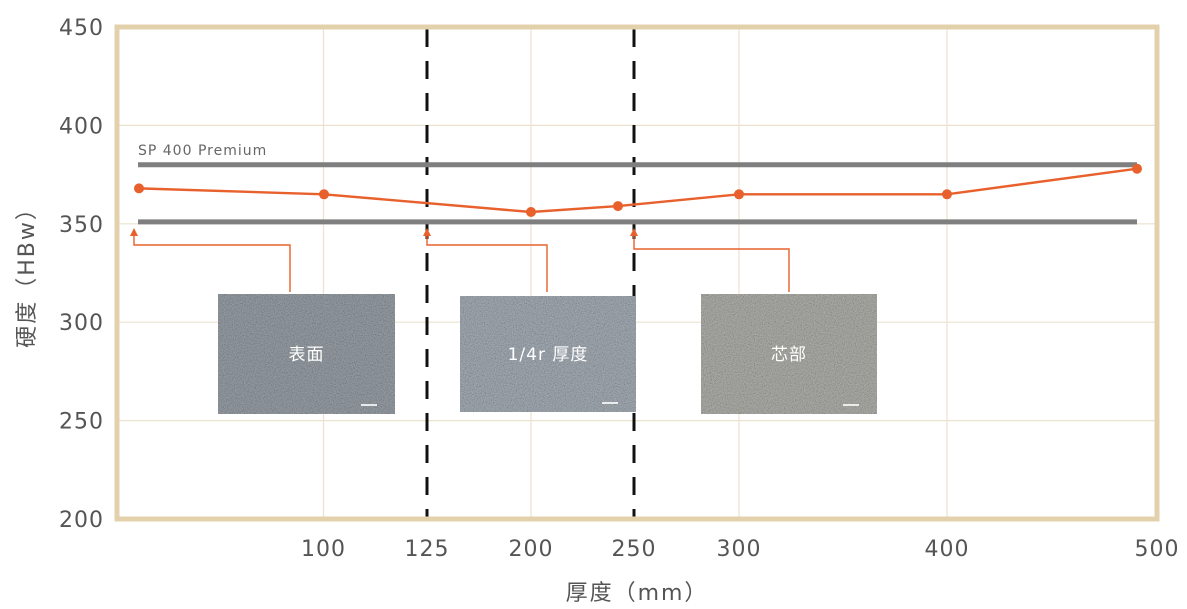 Image resolution: width=1187 pixels, height=609 pixels. I want to click on sample-label: 表面, so click(307, 355).